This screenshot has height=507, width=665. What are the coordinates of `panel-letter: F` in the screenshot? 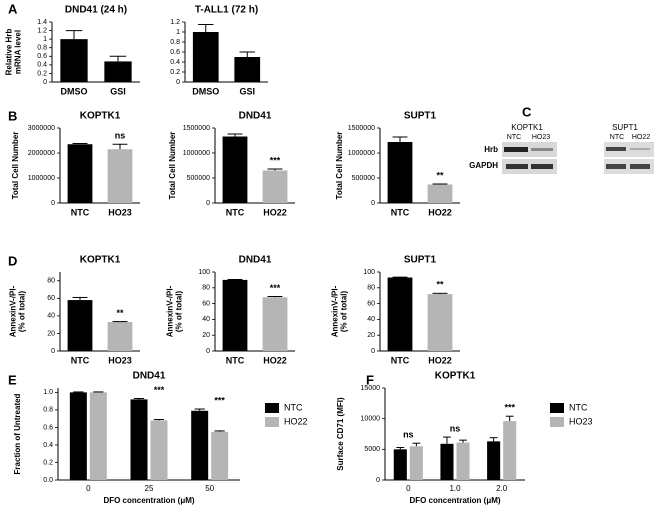 It's located at (370, 379).